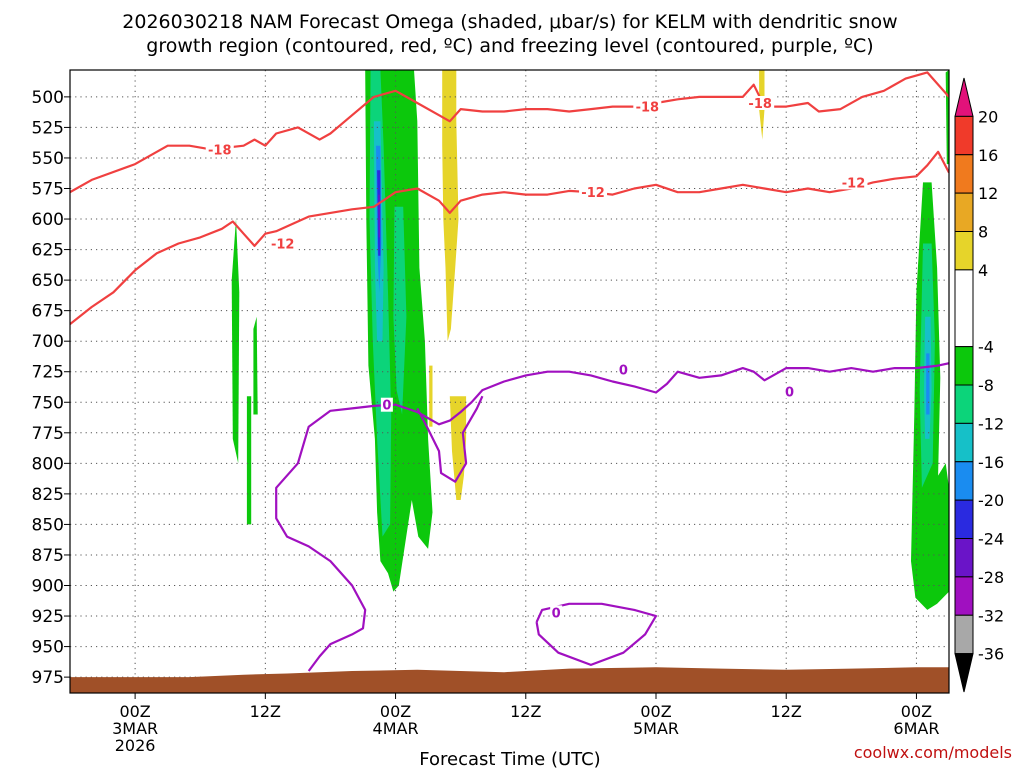  Describe the element at coordinates (991, 615) in the screenshot. I see `colorbar-label: -32` at that location.